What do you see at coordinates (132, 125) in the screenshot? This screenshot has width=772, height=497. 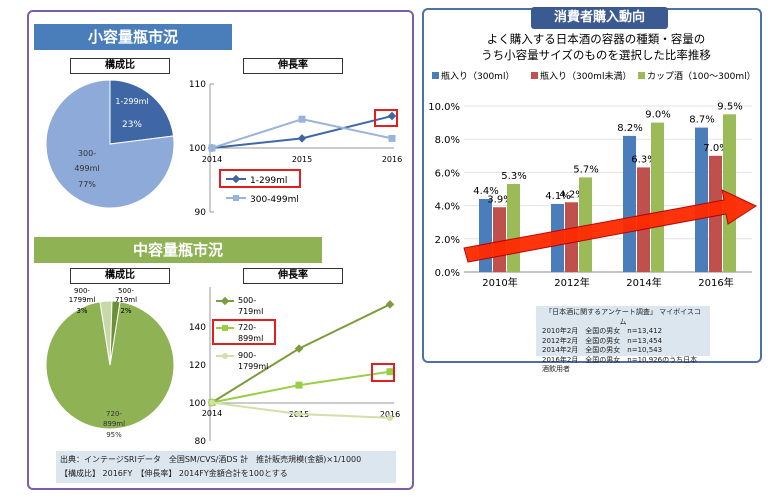 I see `small-pie-pct-1: 23%` at bounding box center [132, 125].